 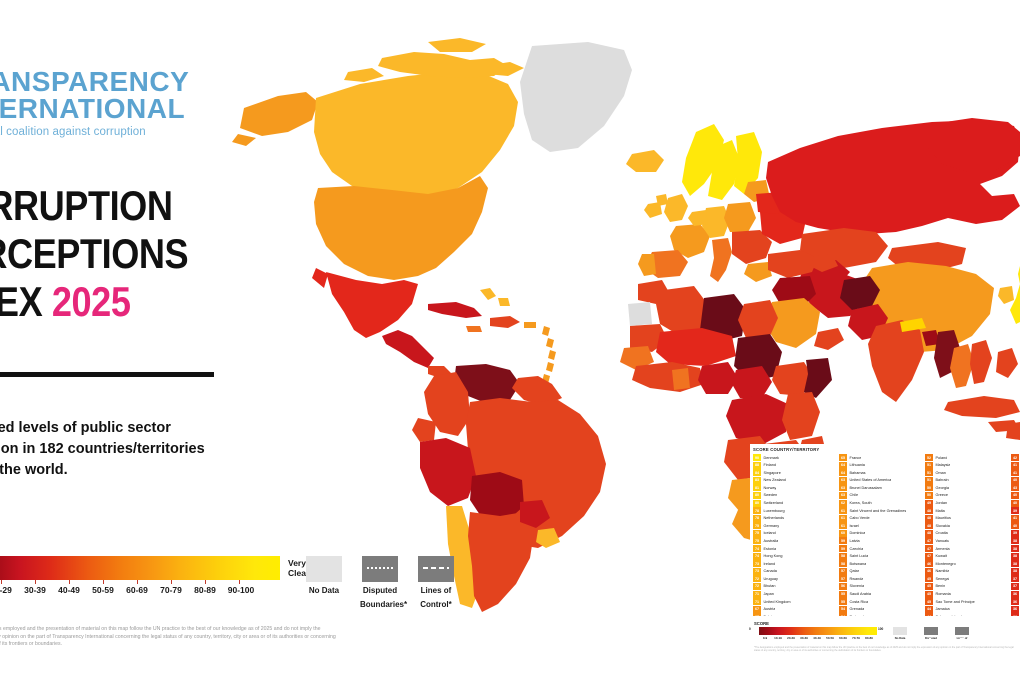 I want to click on country-score: 67, so click(x=757, y=609).